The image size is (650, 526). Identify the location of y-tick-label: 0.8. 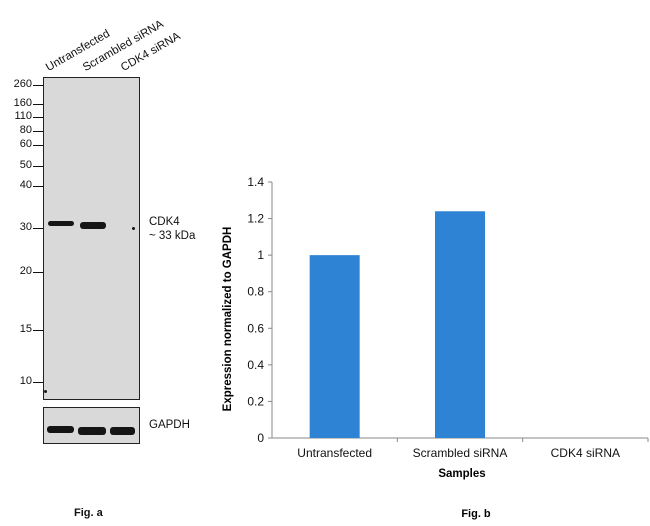
(255, 292).